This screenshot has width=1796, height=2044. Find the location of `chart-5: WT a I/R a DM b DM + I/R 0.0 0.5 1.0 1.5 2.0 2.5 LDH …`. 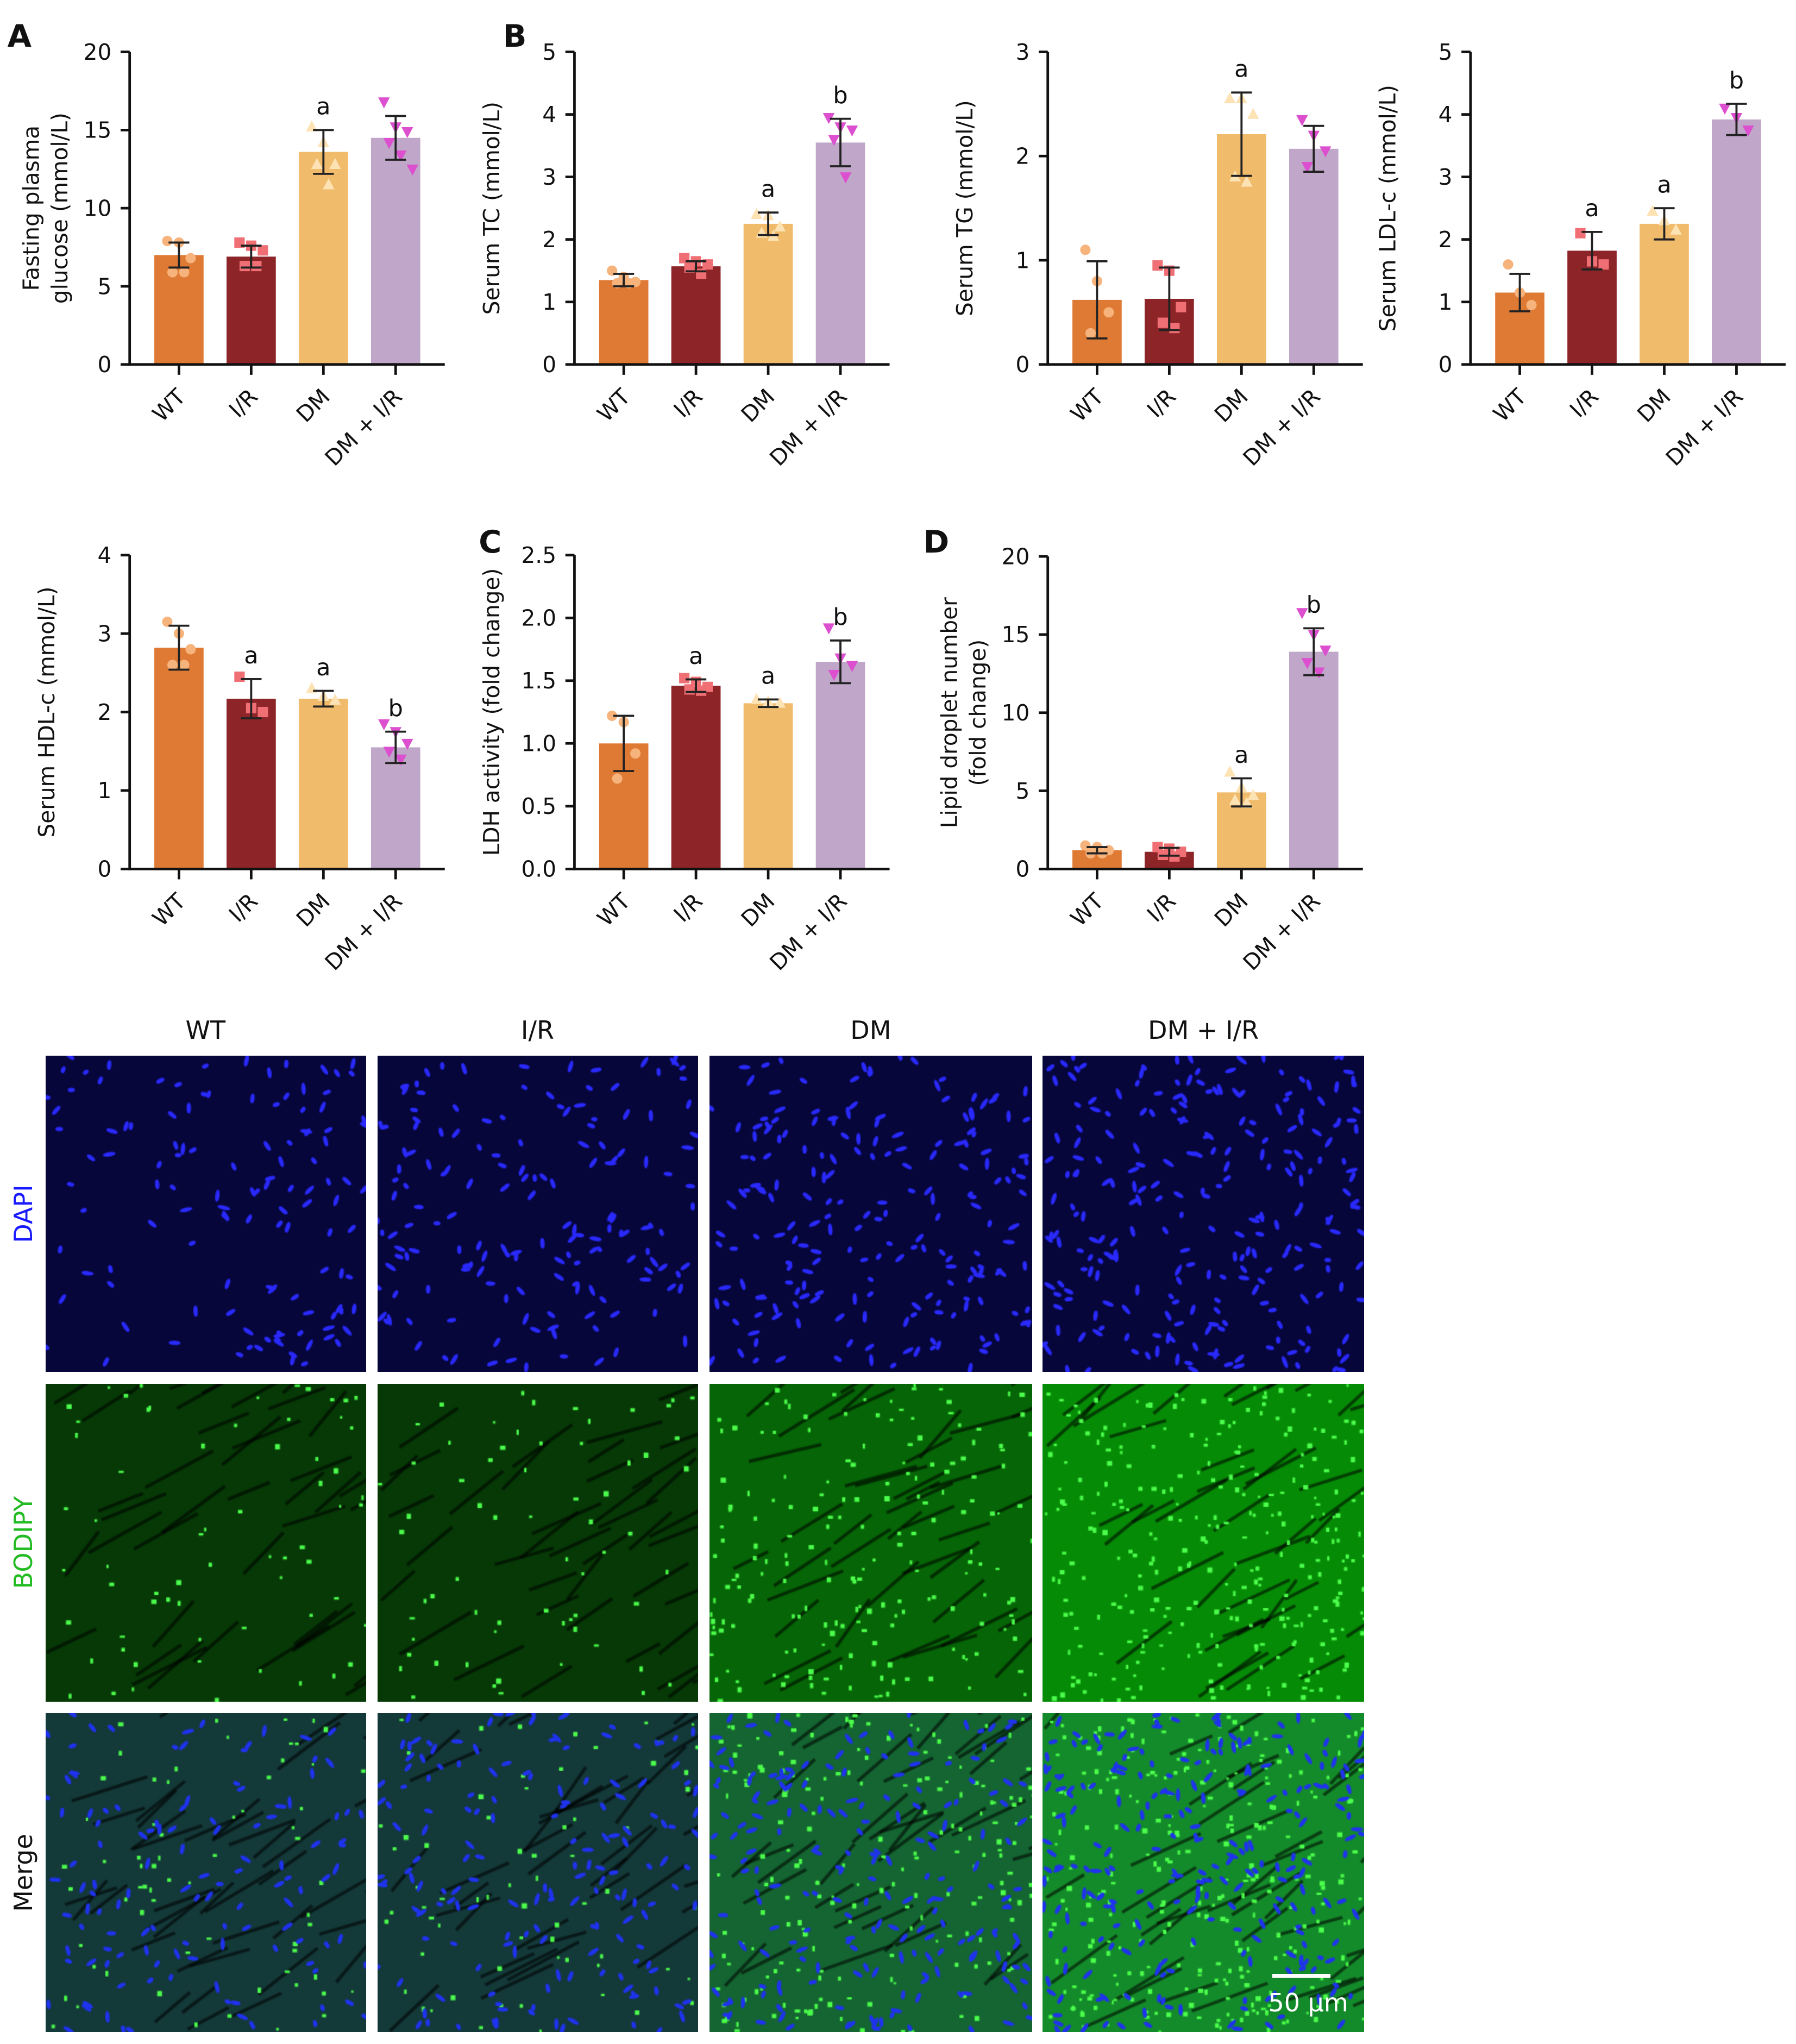

chart-5: WT a I/R a DM b DM + I/R 0.0 0.5 1.0 1.5 2.0 2.5 LDH … is located at coordinates (684, 750).